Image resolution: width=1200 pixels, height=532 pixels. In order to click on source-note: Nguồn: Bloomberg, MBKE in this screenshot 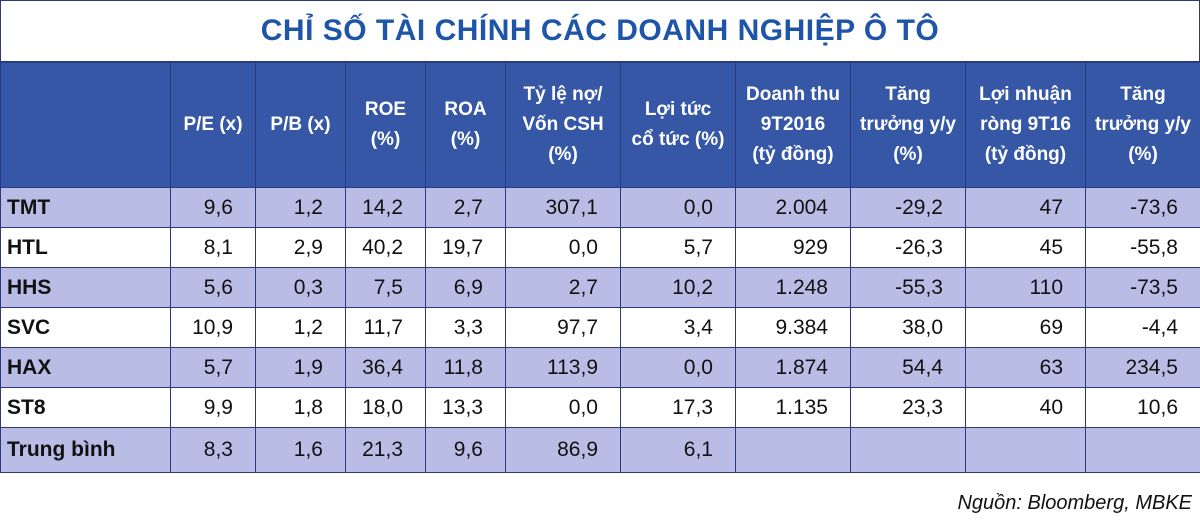, I will do `click(1074, 503)`.